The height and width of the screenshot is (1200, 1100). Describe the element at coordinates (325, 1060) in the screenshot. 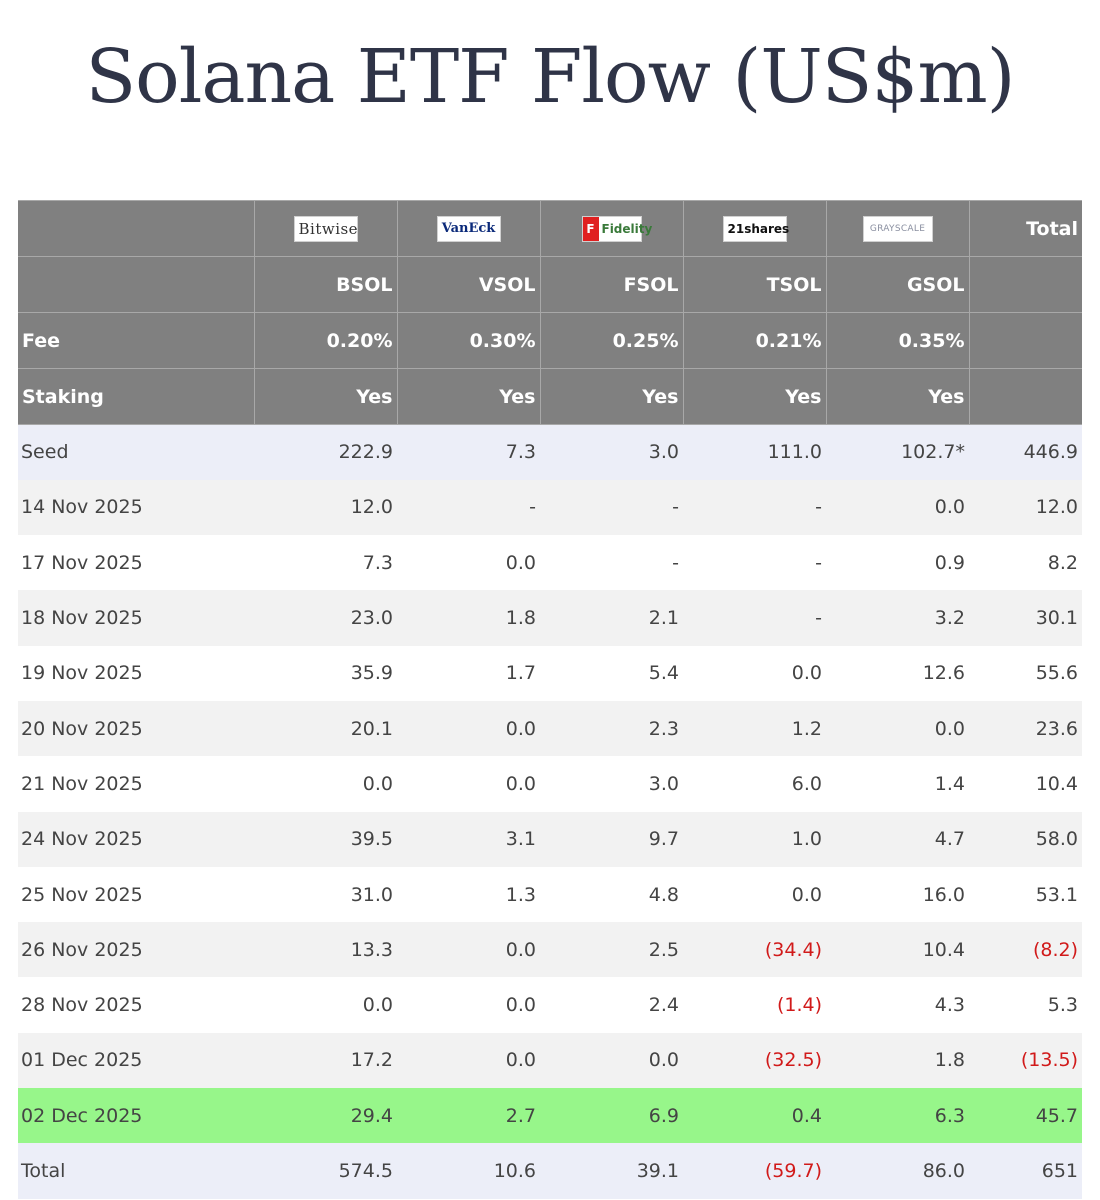

I see `value-cell: 17.2` at that location.